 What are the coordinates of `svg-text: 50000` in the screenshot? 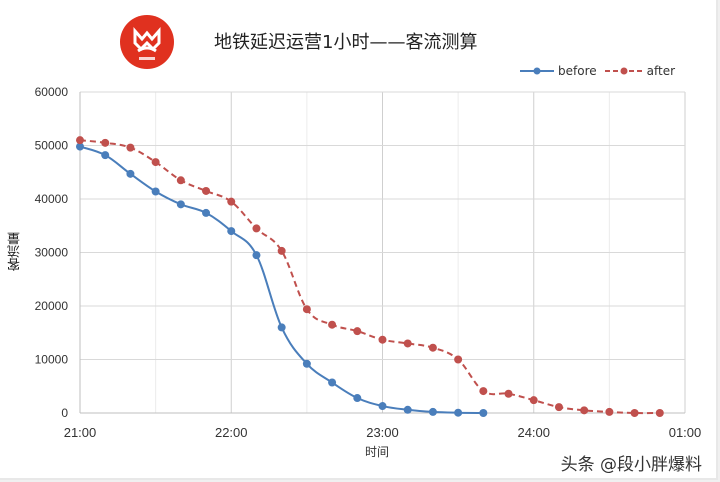 It's located at (52, 146).